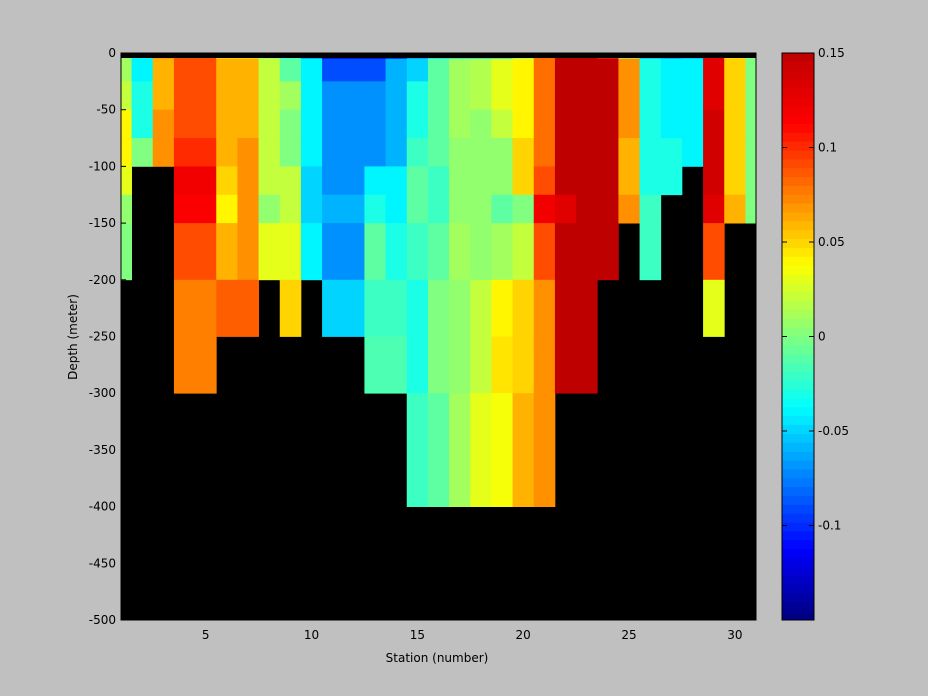 The width and height of the screenshot is (928, 696). What do you see at coordinates (107, 336) in the screenshot?
I see `y-axis: 0 -50 -100 -150 -200 -250 -300 -350 -400 -450 -500` at bounding box center [107, 336].